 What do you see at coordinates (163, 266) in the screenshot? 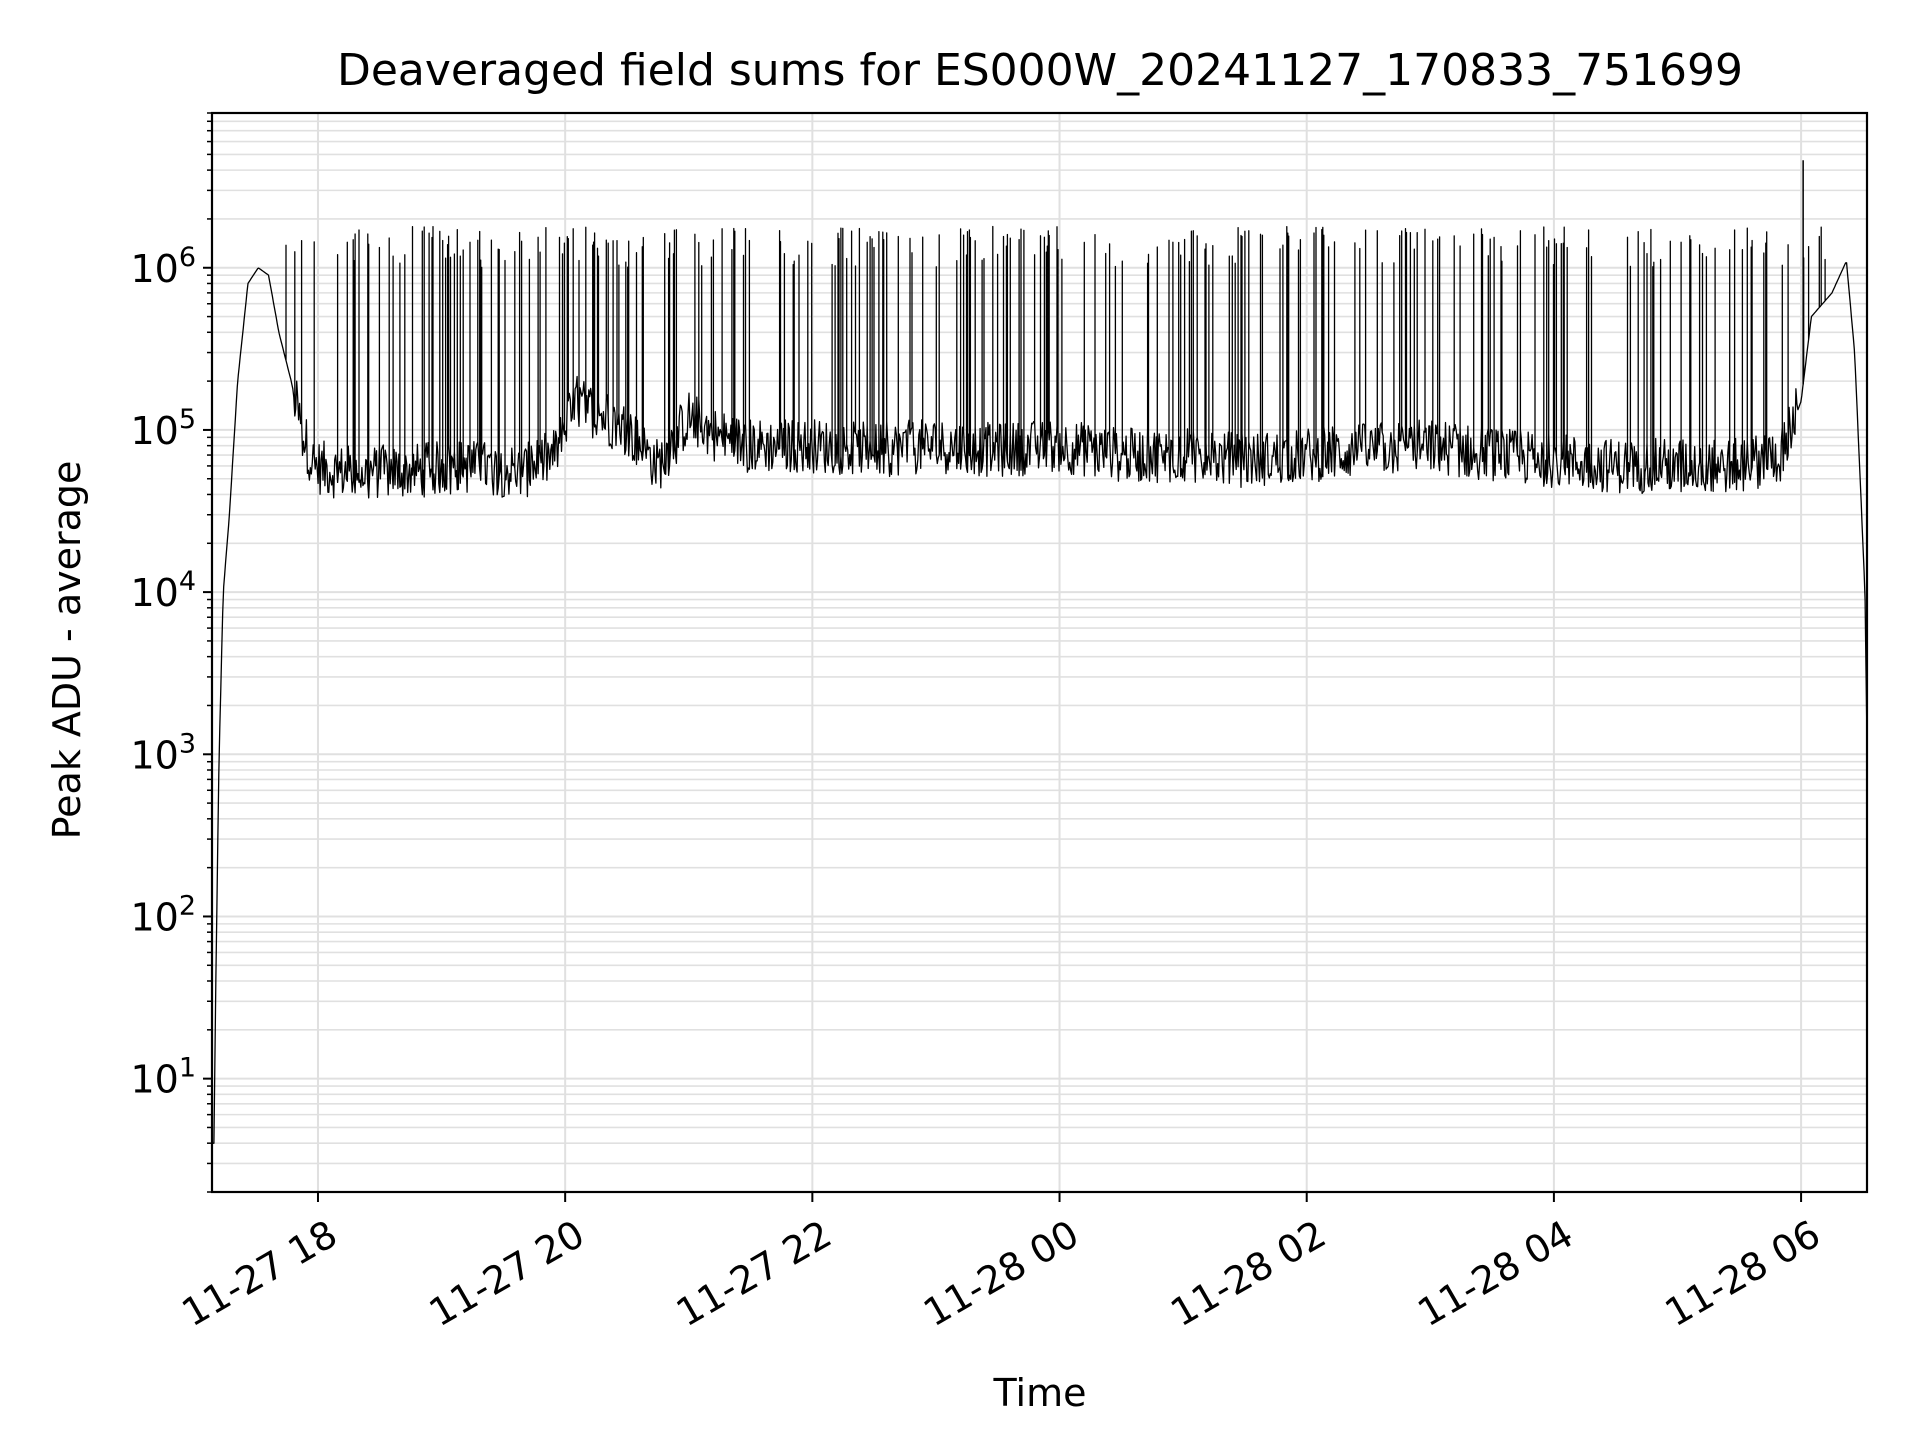
I see `y-tick-label: 106` at bounding box center [163, 266].